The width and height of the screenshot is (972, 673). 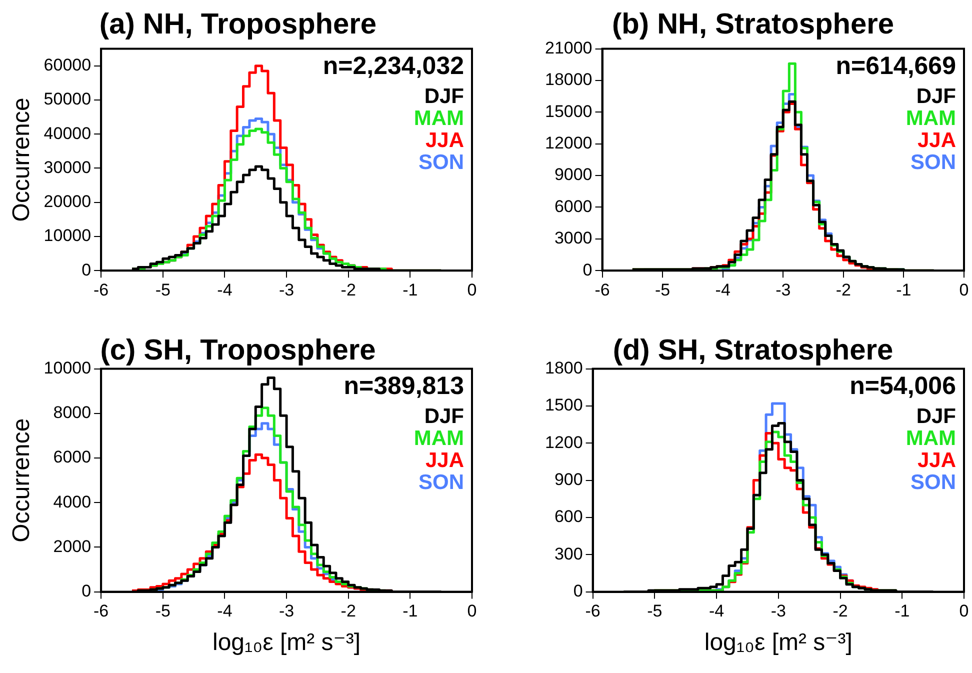 What do you see at coordinates (903, 386) in the screenshot?
I see `annotation: n=54,006` at bounding box center [903, 386].